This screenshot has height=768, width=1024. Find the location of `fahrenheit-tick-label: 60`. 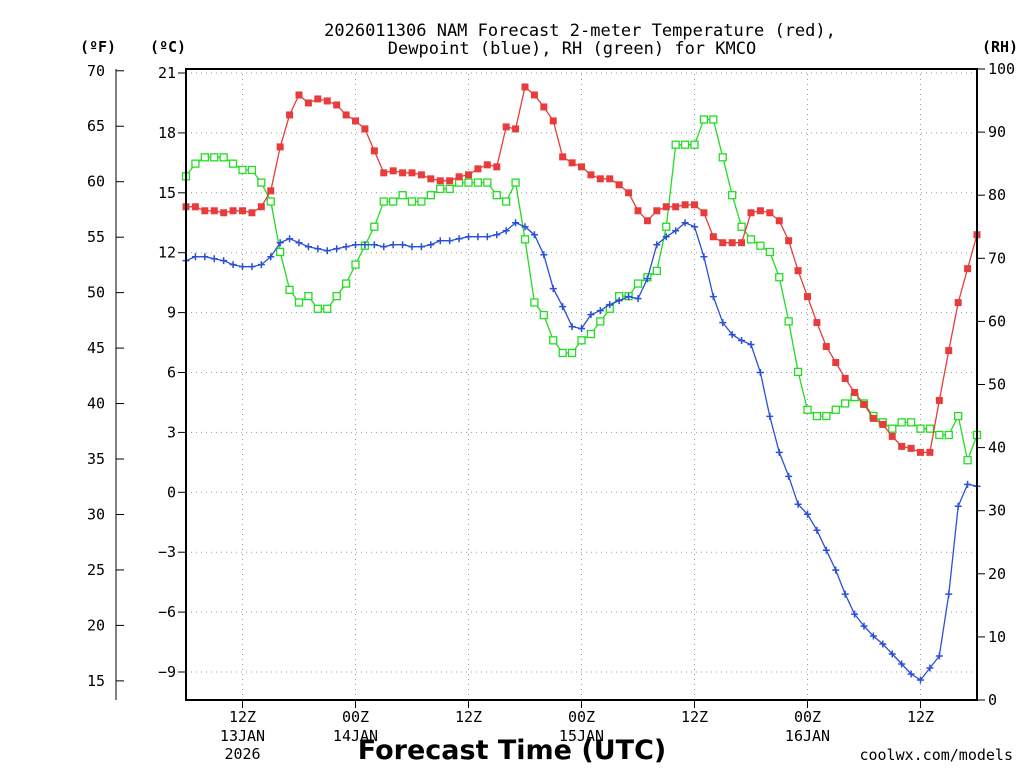

fahrenheit-tick-label: 60 is located at coordinates (96, 182).